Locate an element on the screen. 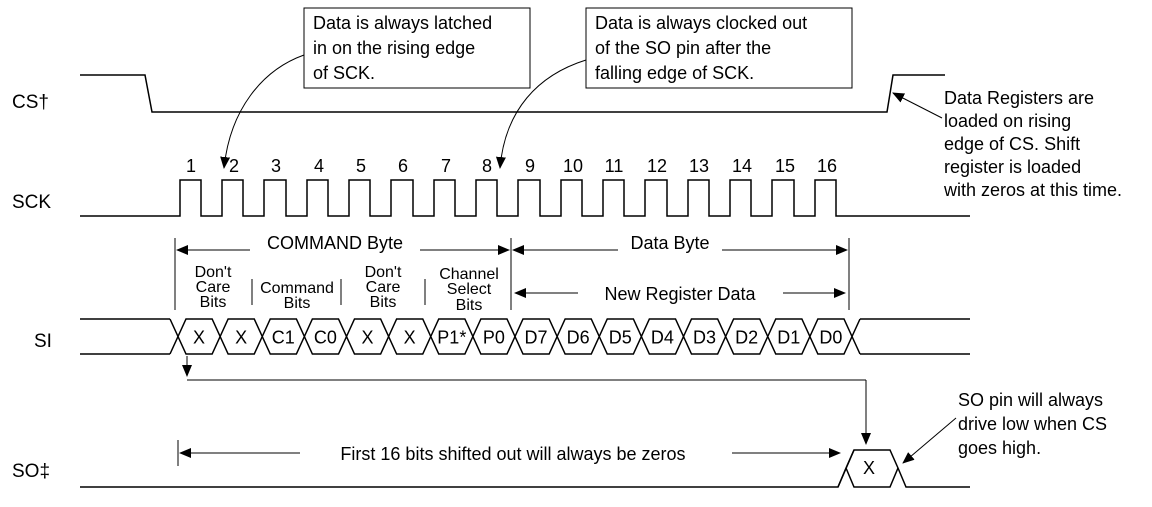 This screenshot has width=1152, height=507. sck-signal-label: SCK is located at coordinates (31, 202).